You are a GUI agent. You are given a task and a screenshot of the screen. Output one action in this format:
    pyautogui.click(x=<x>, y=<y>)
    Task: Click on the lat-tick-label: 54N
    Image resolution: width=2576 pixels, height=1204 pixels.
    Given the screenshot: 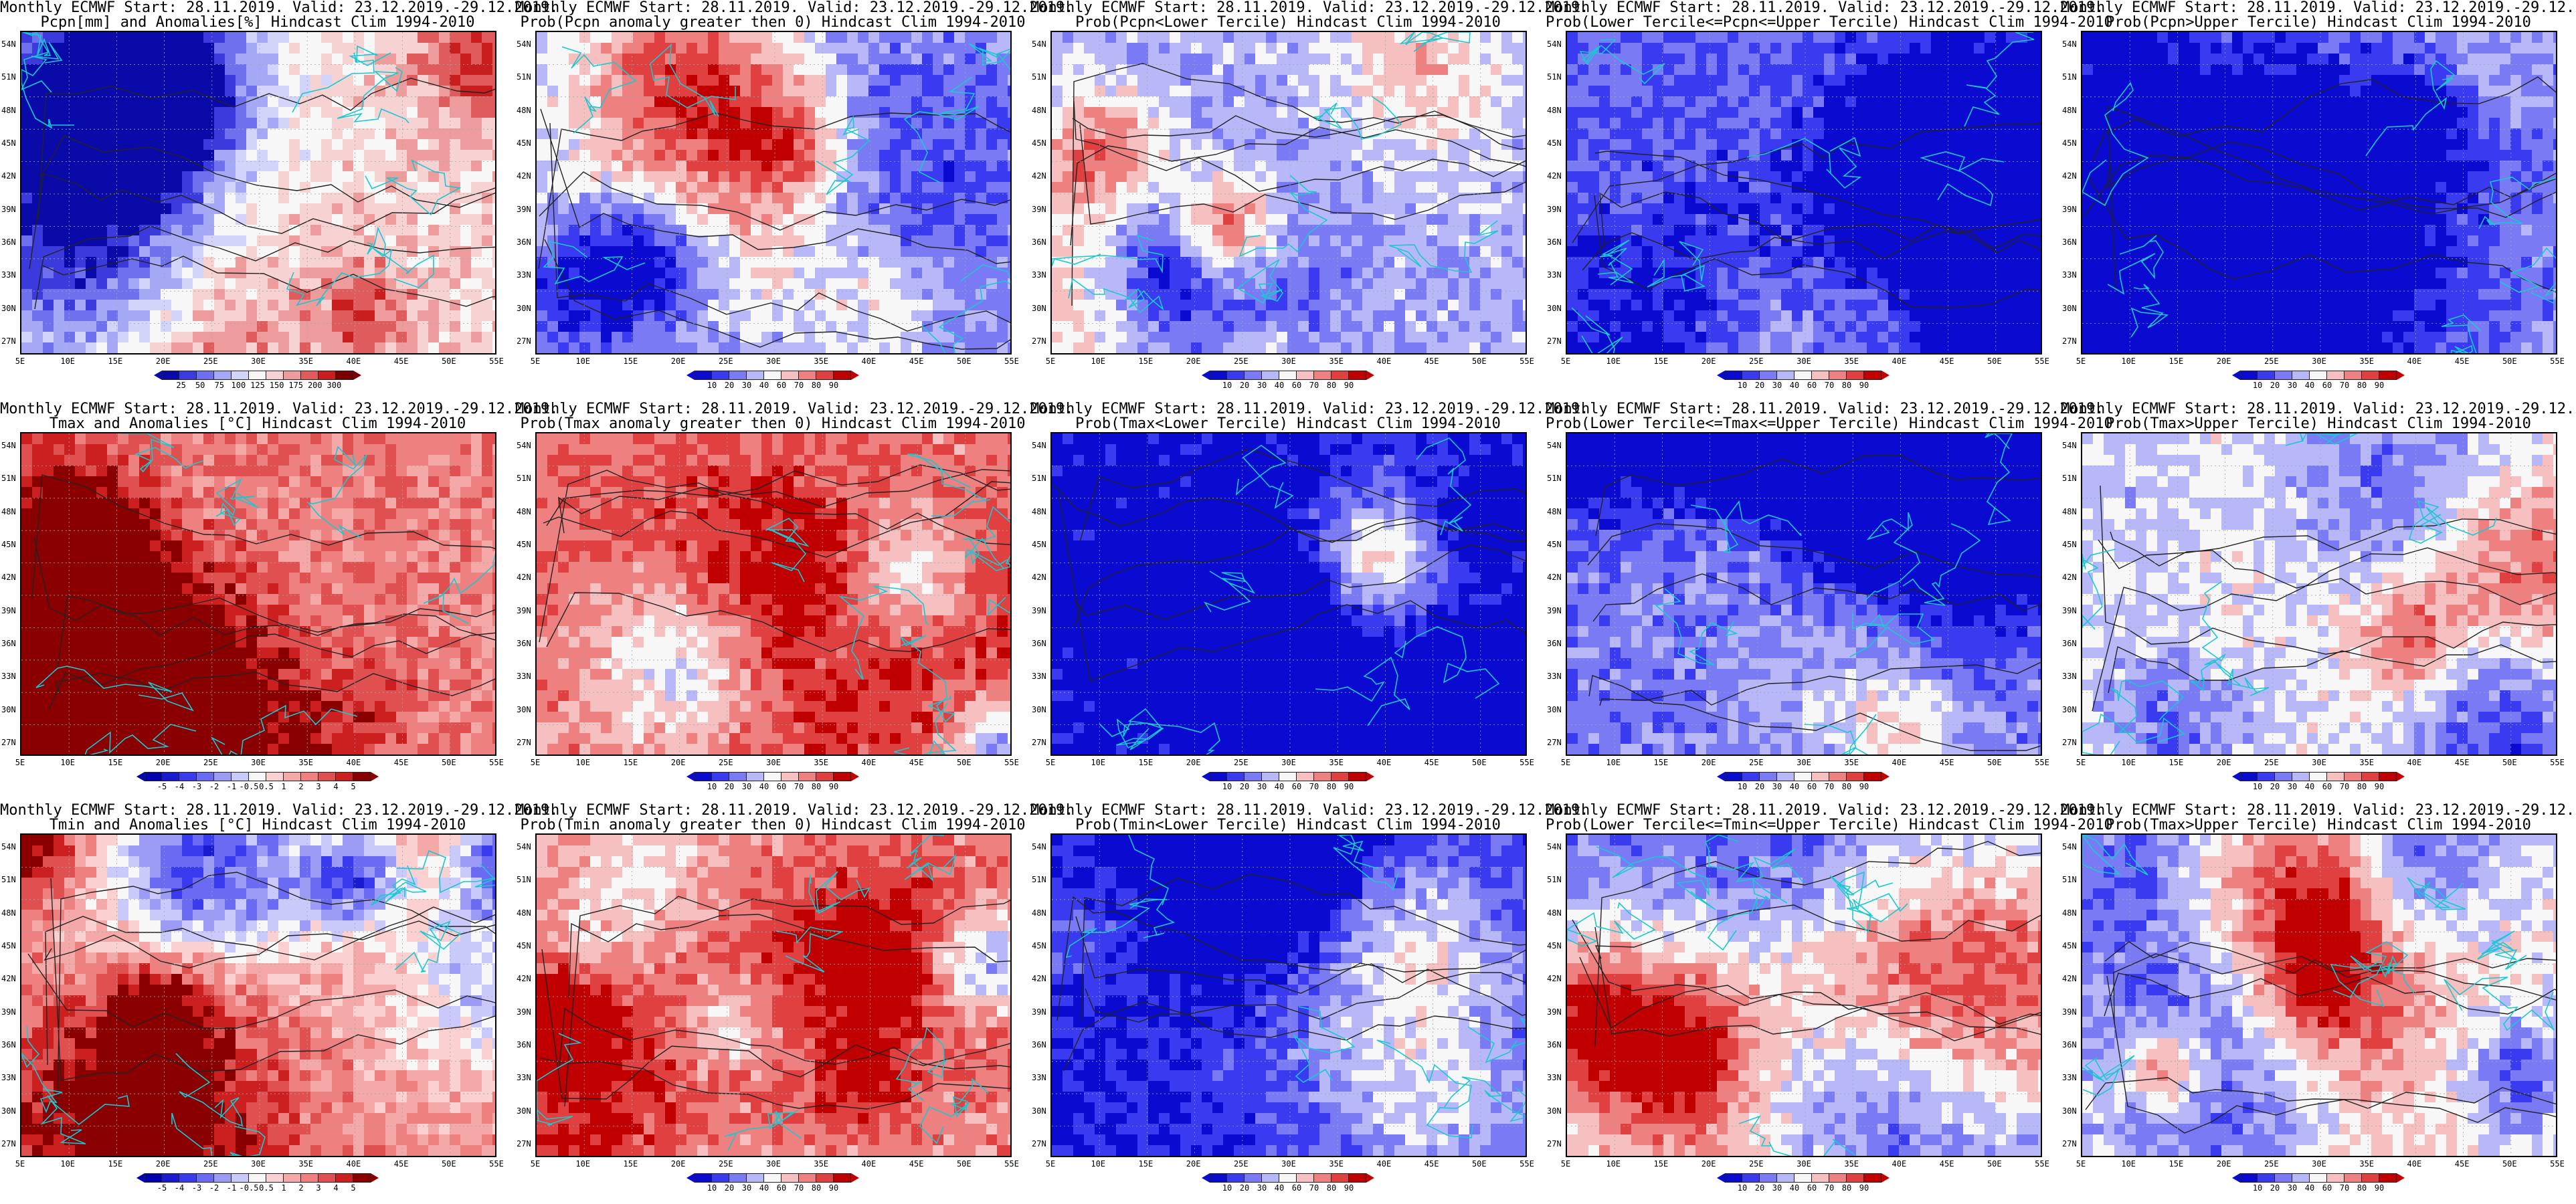 What is the action you would take?
    pyautogui.click(x=524, y=44)
    